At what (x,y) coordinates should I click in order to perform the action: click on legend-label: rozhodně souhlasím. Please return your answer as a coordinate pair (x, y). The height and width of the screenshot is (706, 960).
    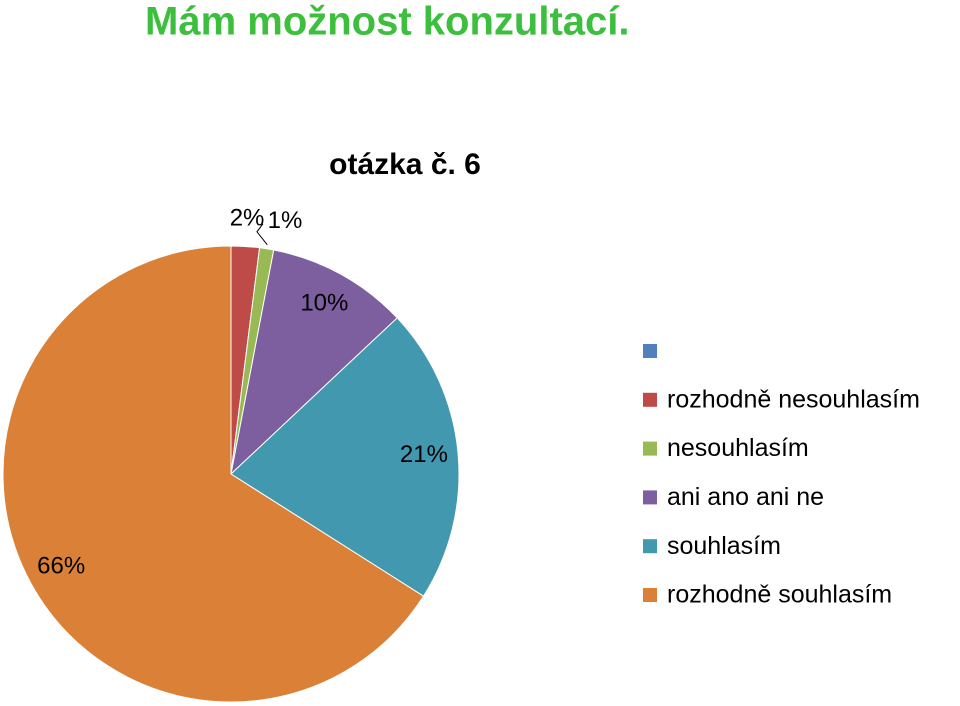
    Looking at the image, I should click on (779, 595).